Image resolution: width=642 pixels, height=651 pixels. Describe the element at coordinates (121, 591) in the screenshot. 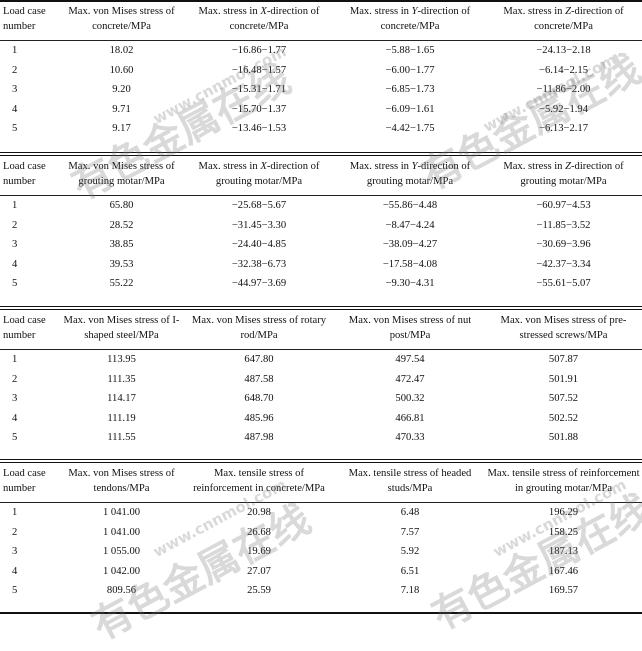

I see `table-cell: 809.56` at that location.